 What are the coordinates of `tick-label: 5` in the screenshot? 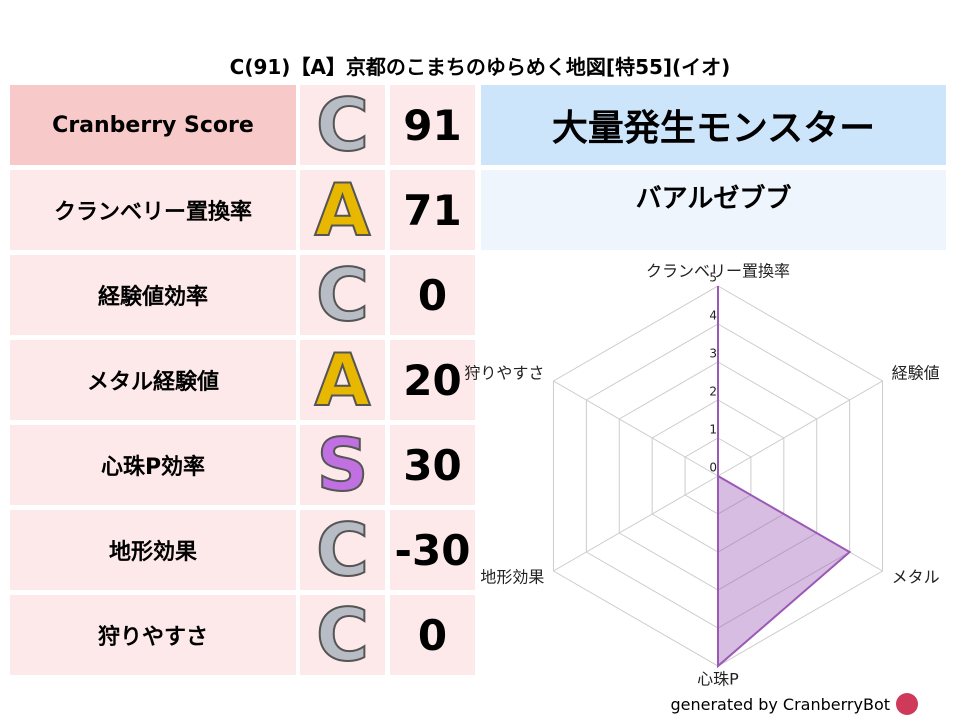 It's located at (713, 278).